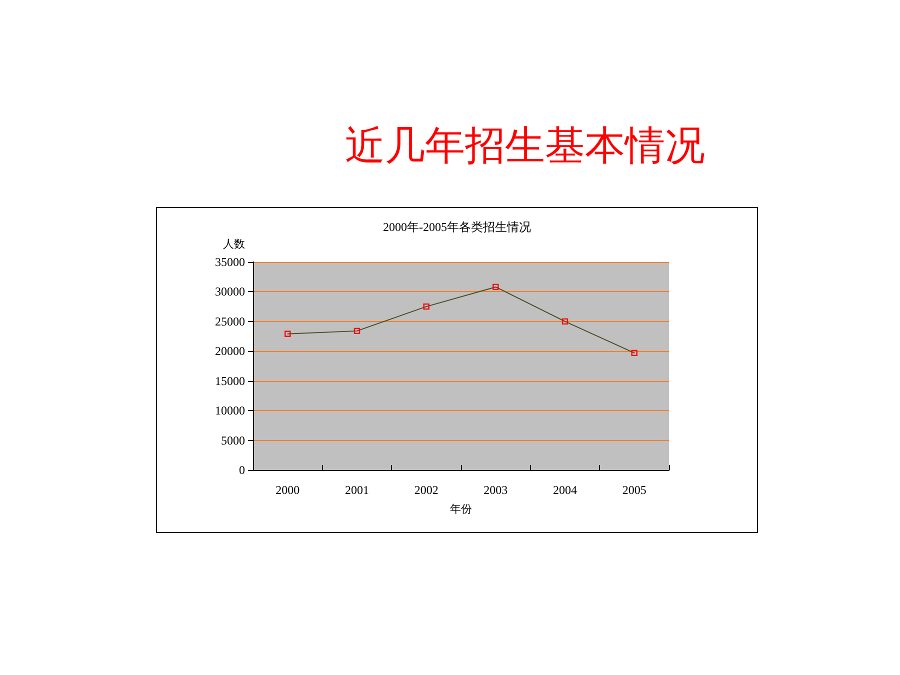 The image size is (900, 675). Describe the element at coordinates (461, 510) in the screenshot. I see `x-axis-title: 年份` at that location.